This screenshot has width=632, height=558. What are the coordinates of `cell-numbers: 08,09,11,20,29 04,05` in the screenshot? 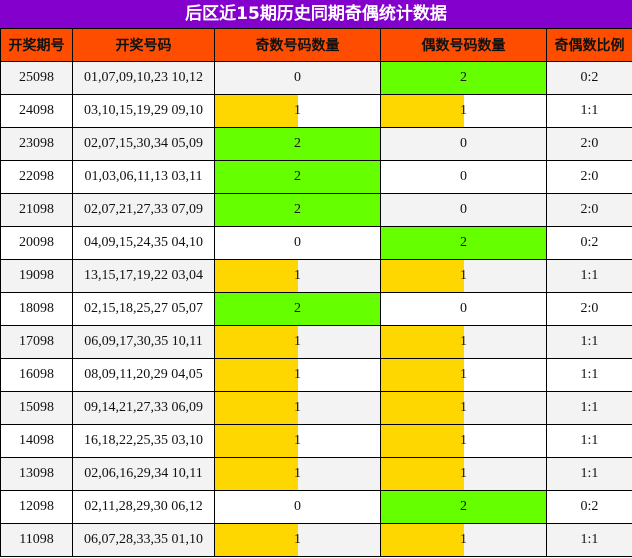 It's located at (143, 375).